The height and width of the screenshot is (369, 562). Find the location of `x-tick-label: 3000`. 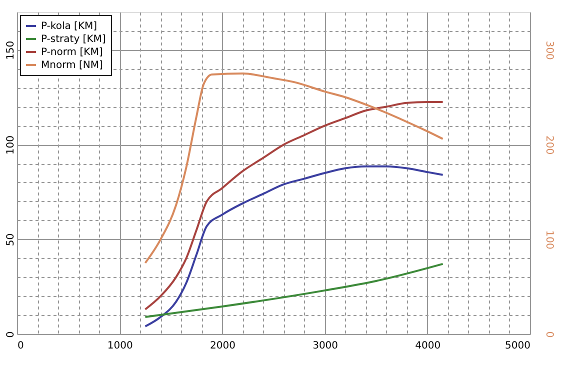

x-tick-label: 3000 is located at coordinates (325, 346).